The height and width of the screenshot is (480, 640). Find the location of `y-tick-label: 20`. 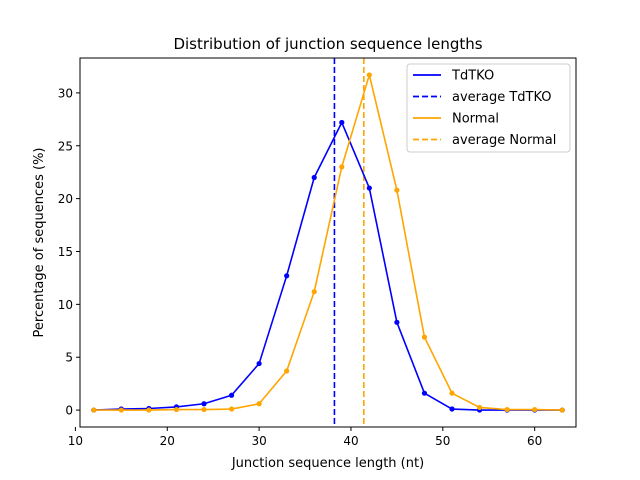

y-tick-label: 20 is located at coordinates (65, 199).